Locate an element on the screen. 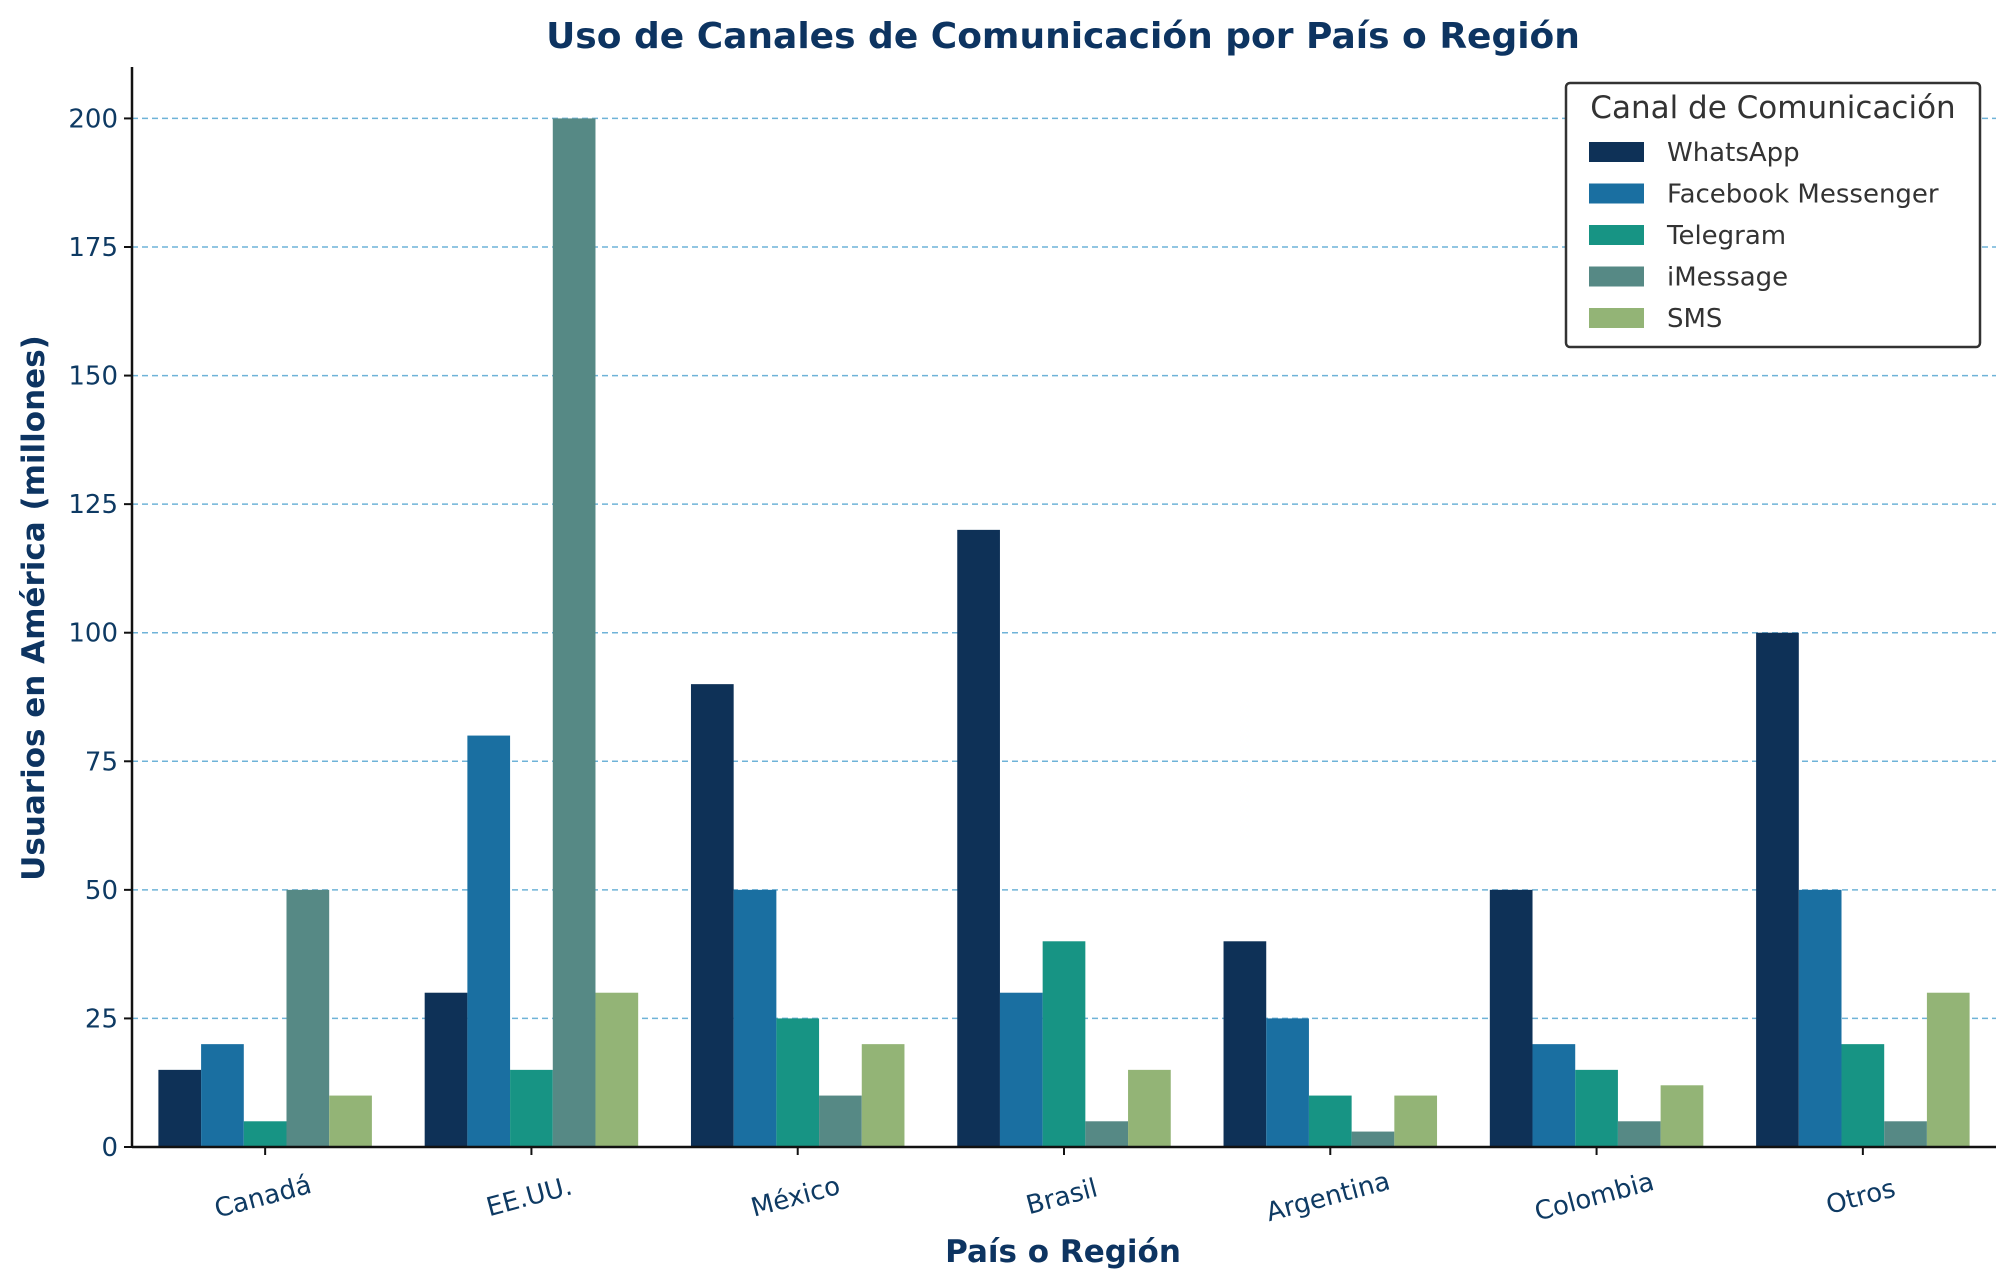 The image size is (2011, 1288). bar-sms-0: Canadá – SMS: 10 is located at coordinates (350, 1121).